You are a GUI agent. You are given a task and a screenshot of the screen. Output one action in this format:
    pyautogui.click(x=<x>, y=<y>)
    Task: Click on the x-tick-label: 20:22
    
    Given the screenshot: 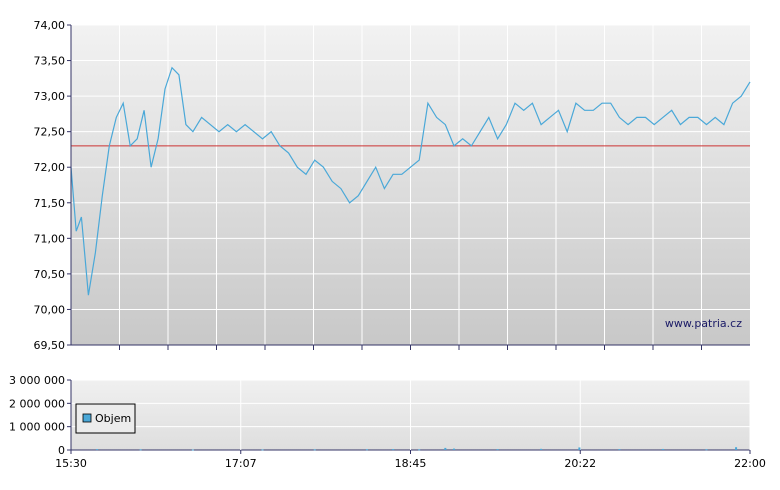 What is the action you would take?
    pyautogui.click(x=580, y=463)
    